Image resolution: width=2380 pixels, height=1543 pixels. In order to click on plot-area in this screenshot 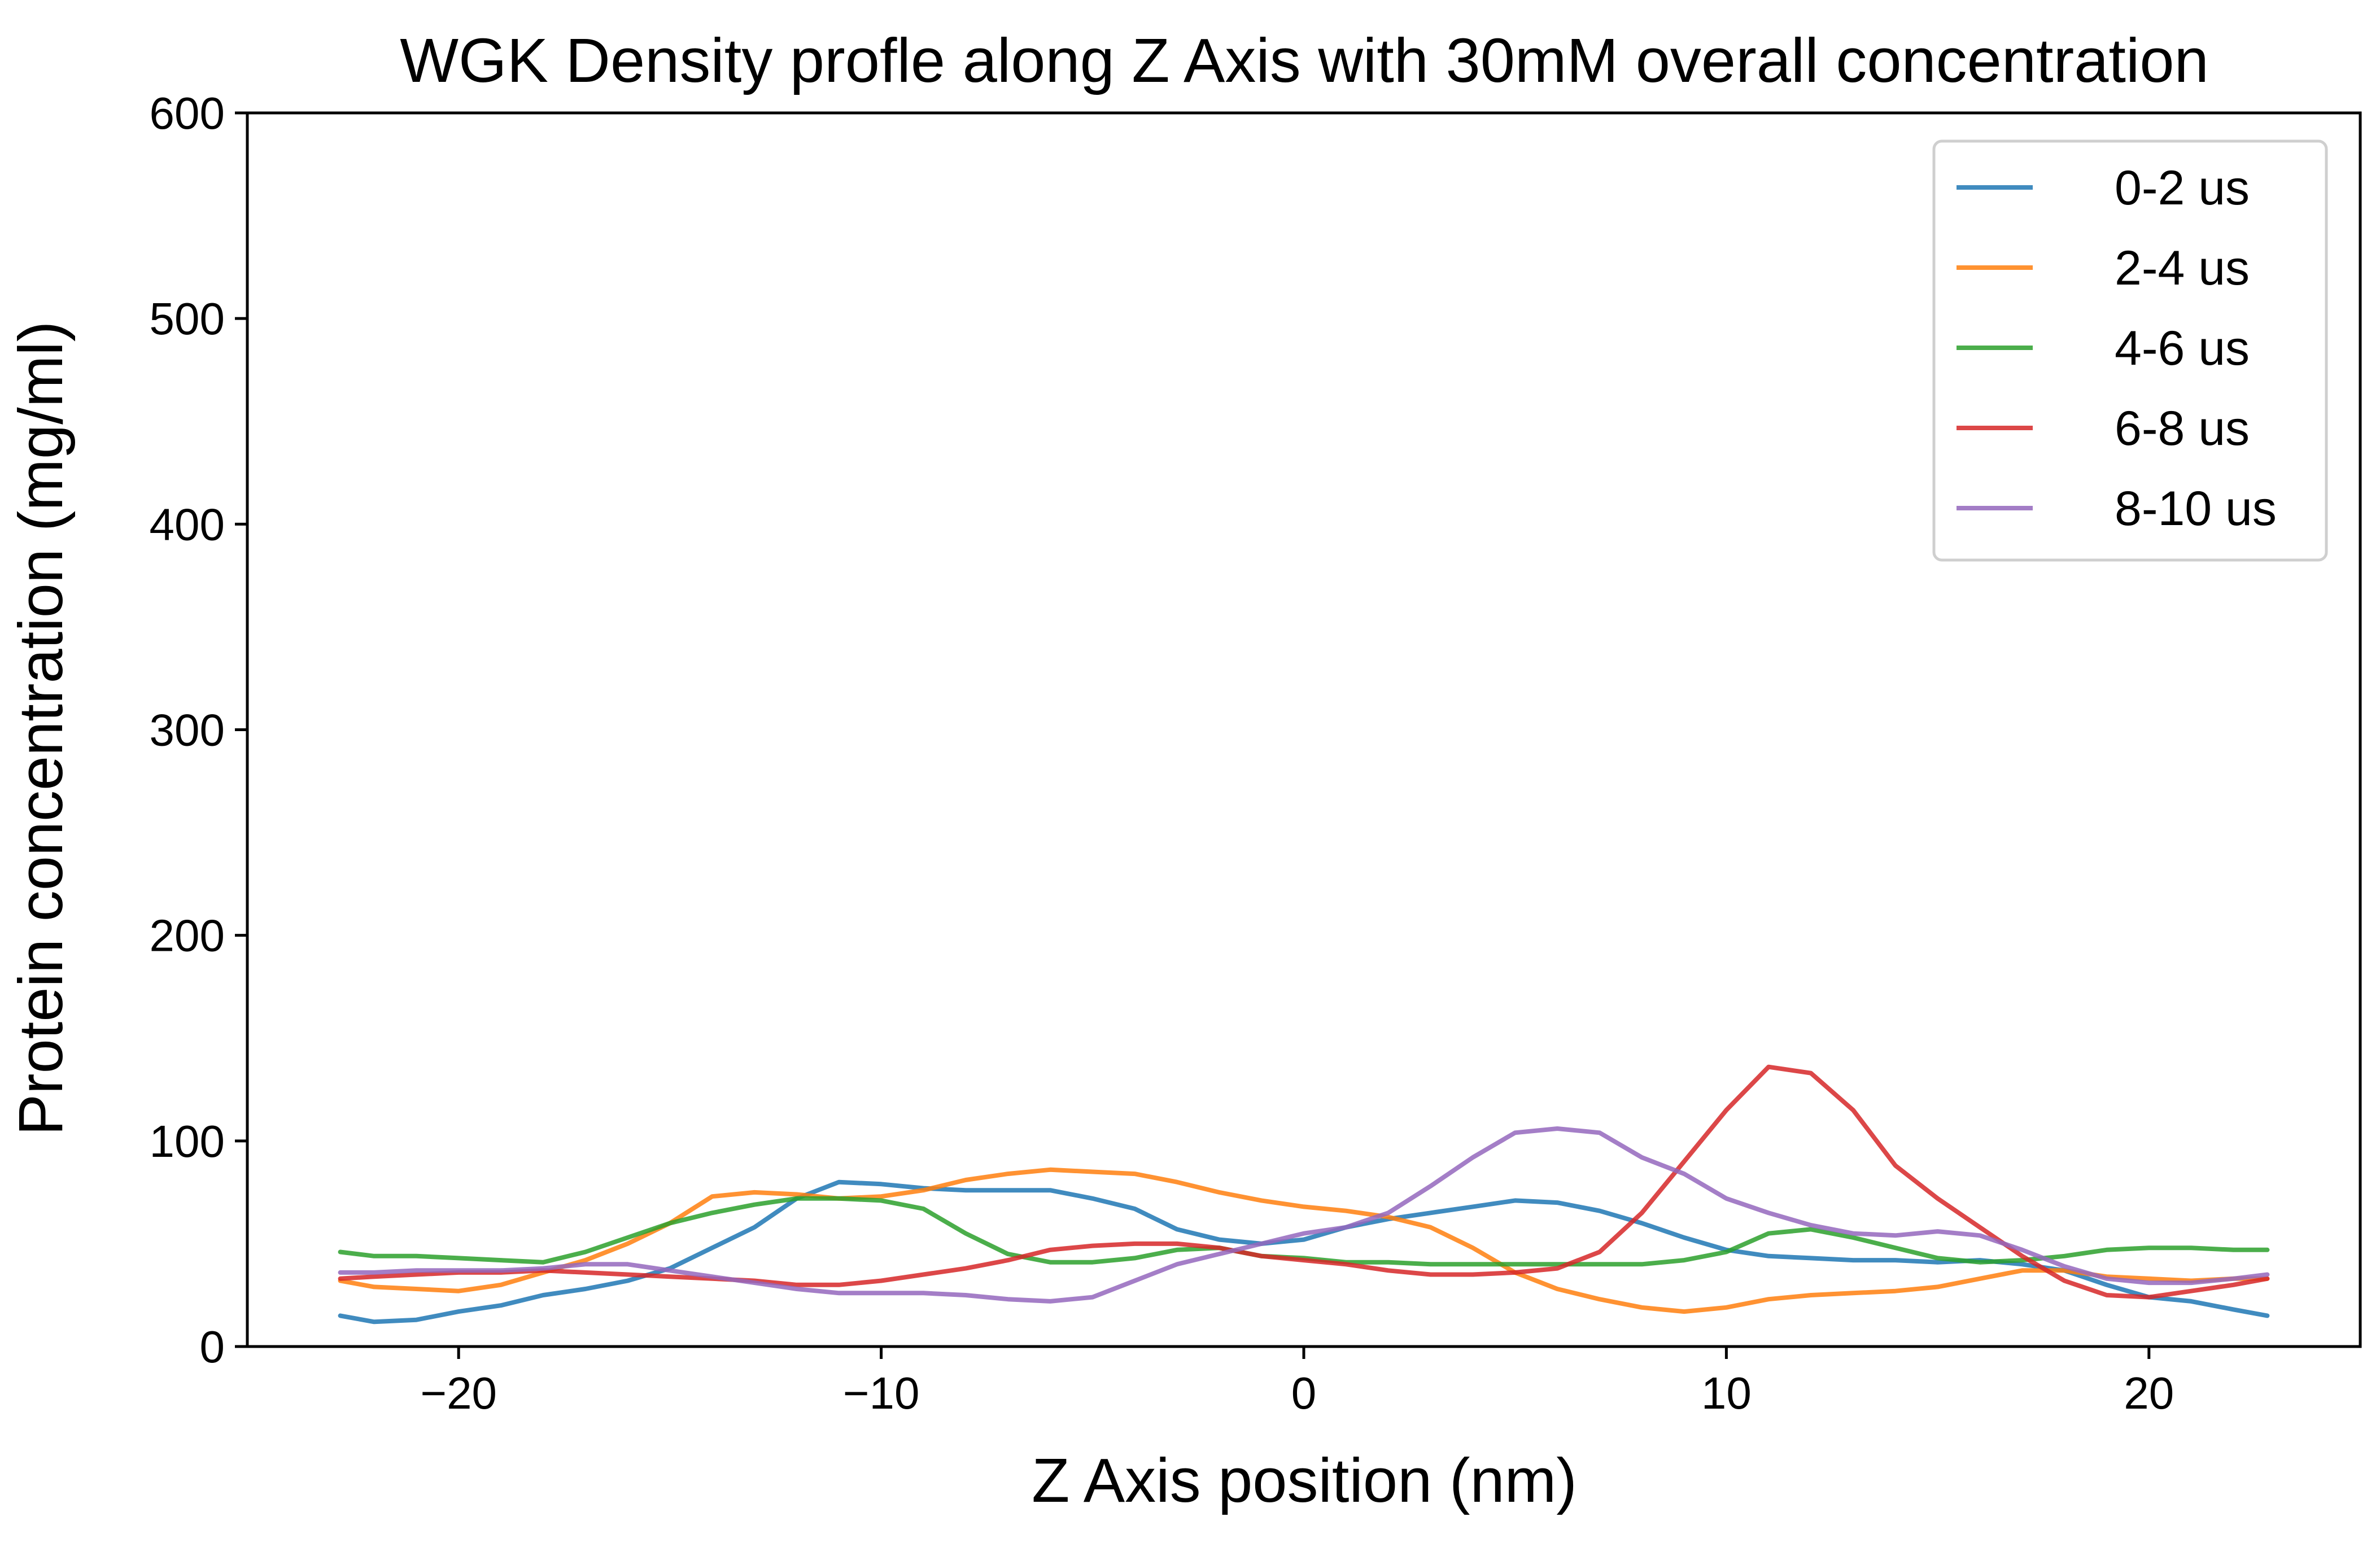, I will do `click(1304, 1194)`.